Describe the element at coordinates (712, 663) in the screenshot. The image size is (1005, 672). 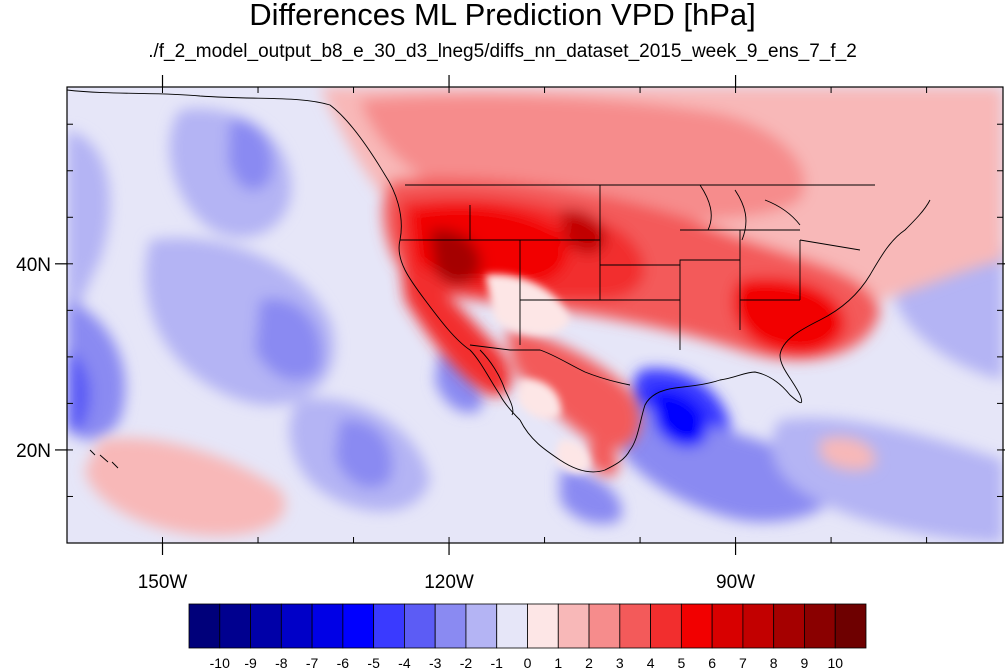
I see `colorbar-label: 6` at that location.